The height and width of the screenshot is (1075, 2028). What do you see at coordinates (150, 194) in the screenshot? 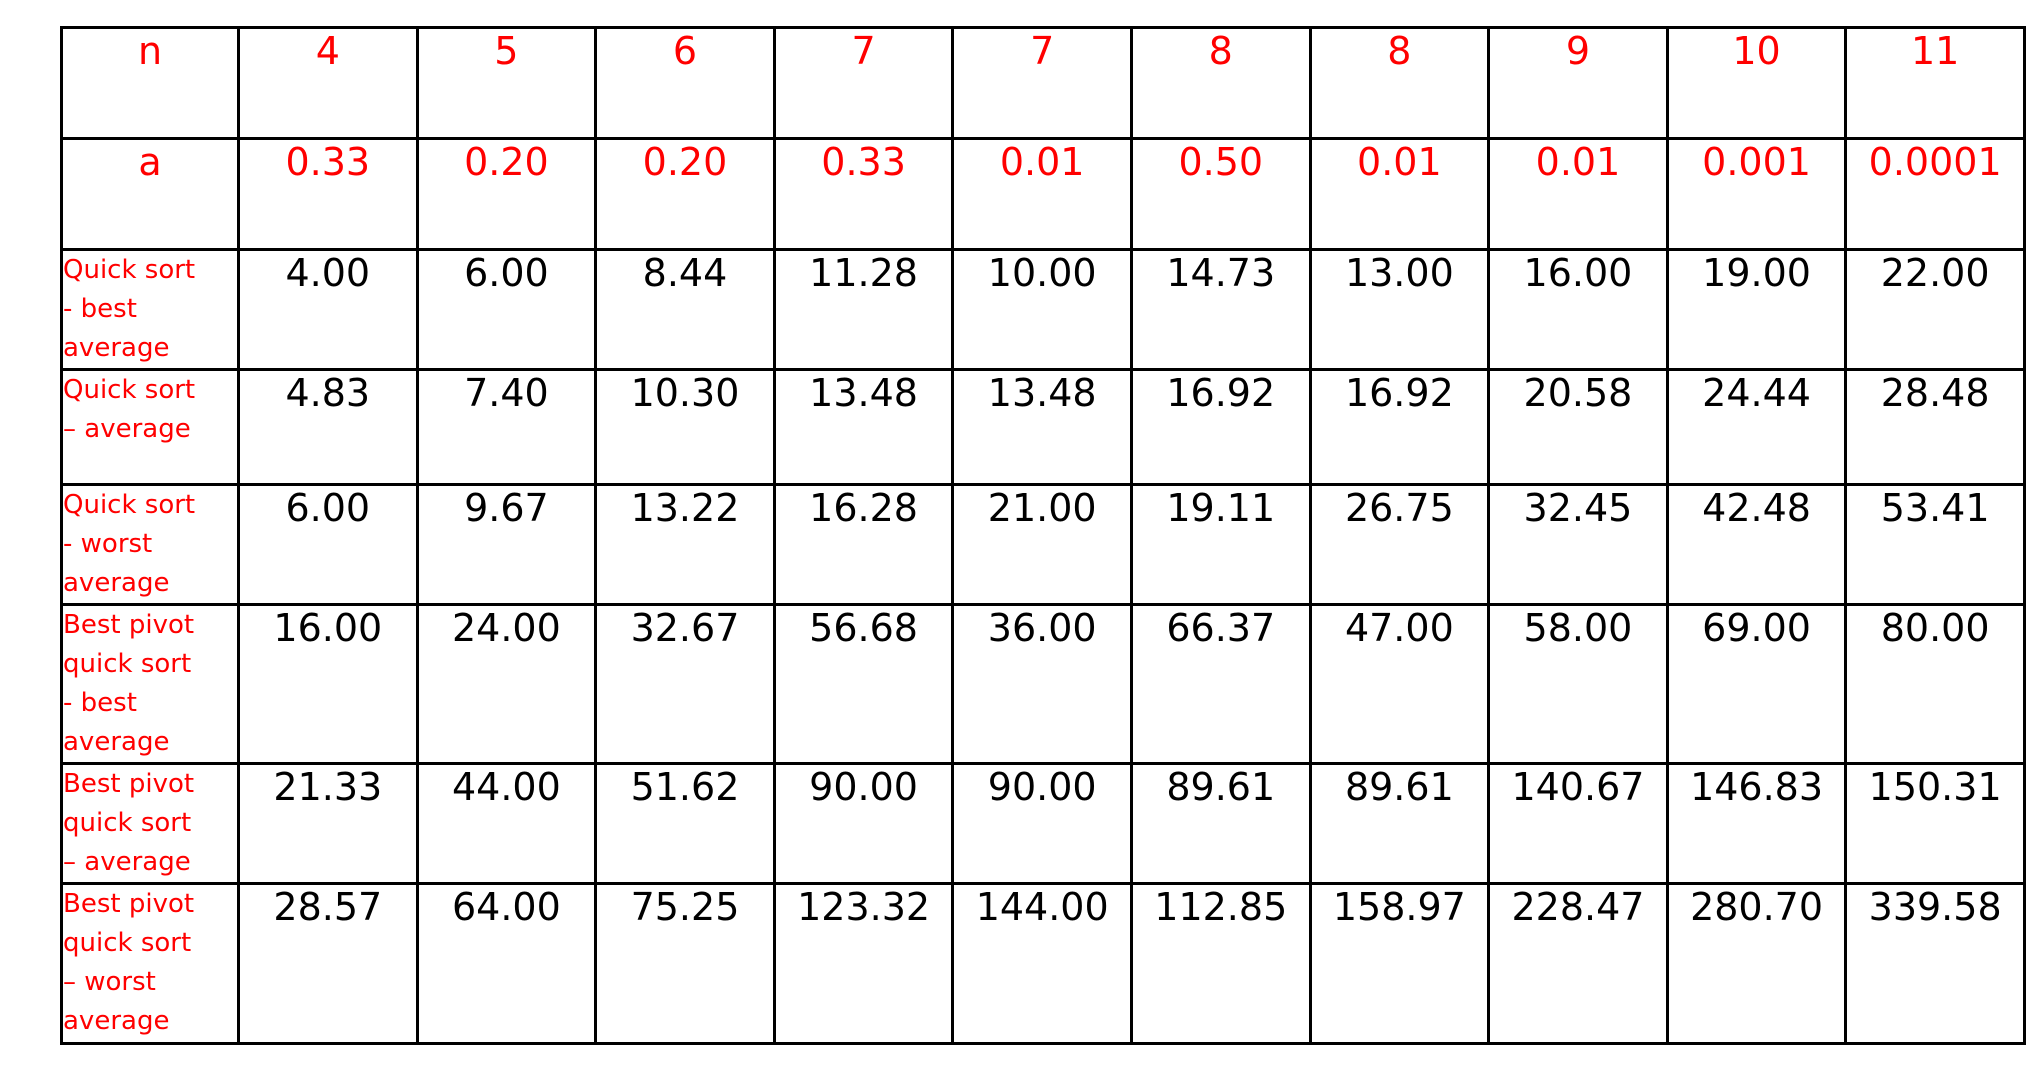
I see `a-label-cell: a` at bounding box center [150, 194].